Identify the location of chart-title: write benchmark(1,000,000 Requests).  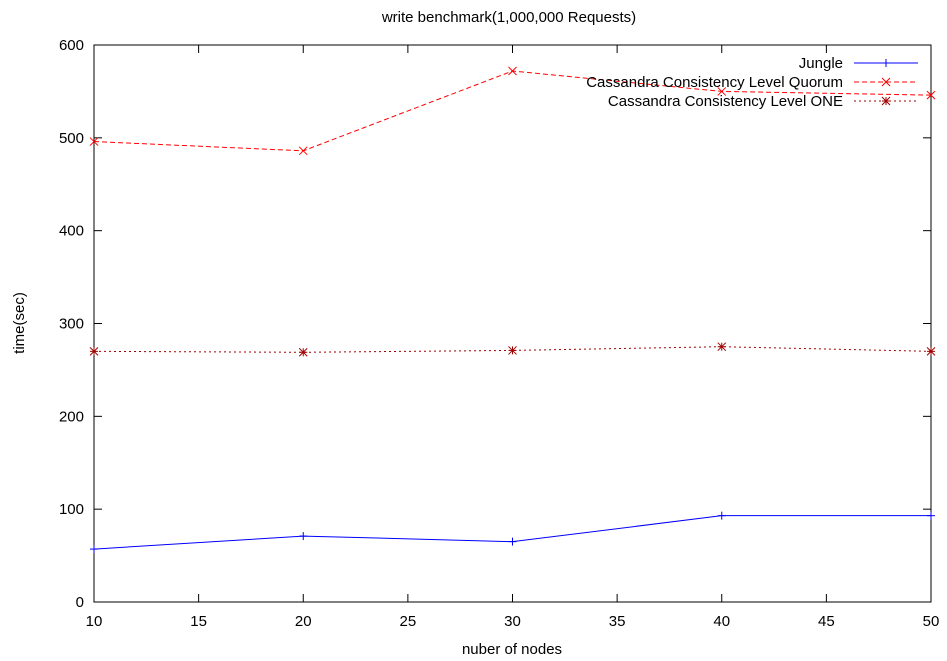
(508, 17).